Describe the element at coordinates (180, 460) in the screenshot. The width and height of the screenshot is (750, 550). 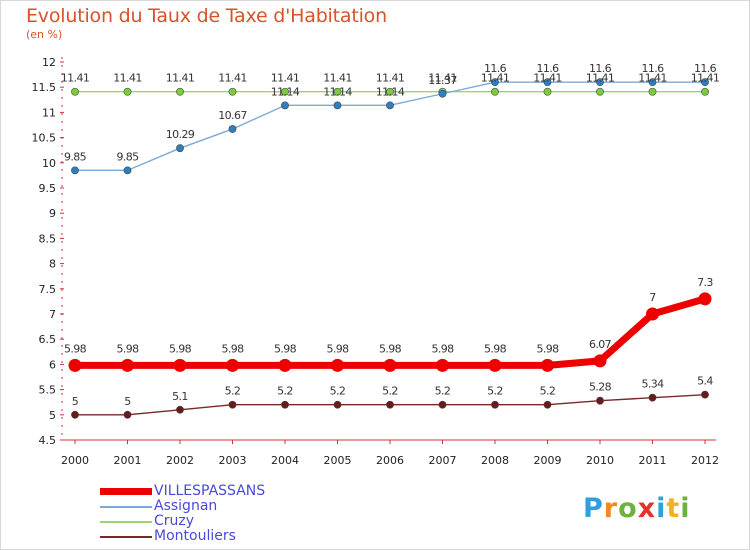
I see `x-tick-label: 2002` at that location.